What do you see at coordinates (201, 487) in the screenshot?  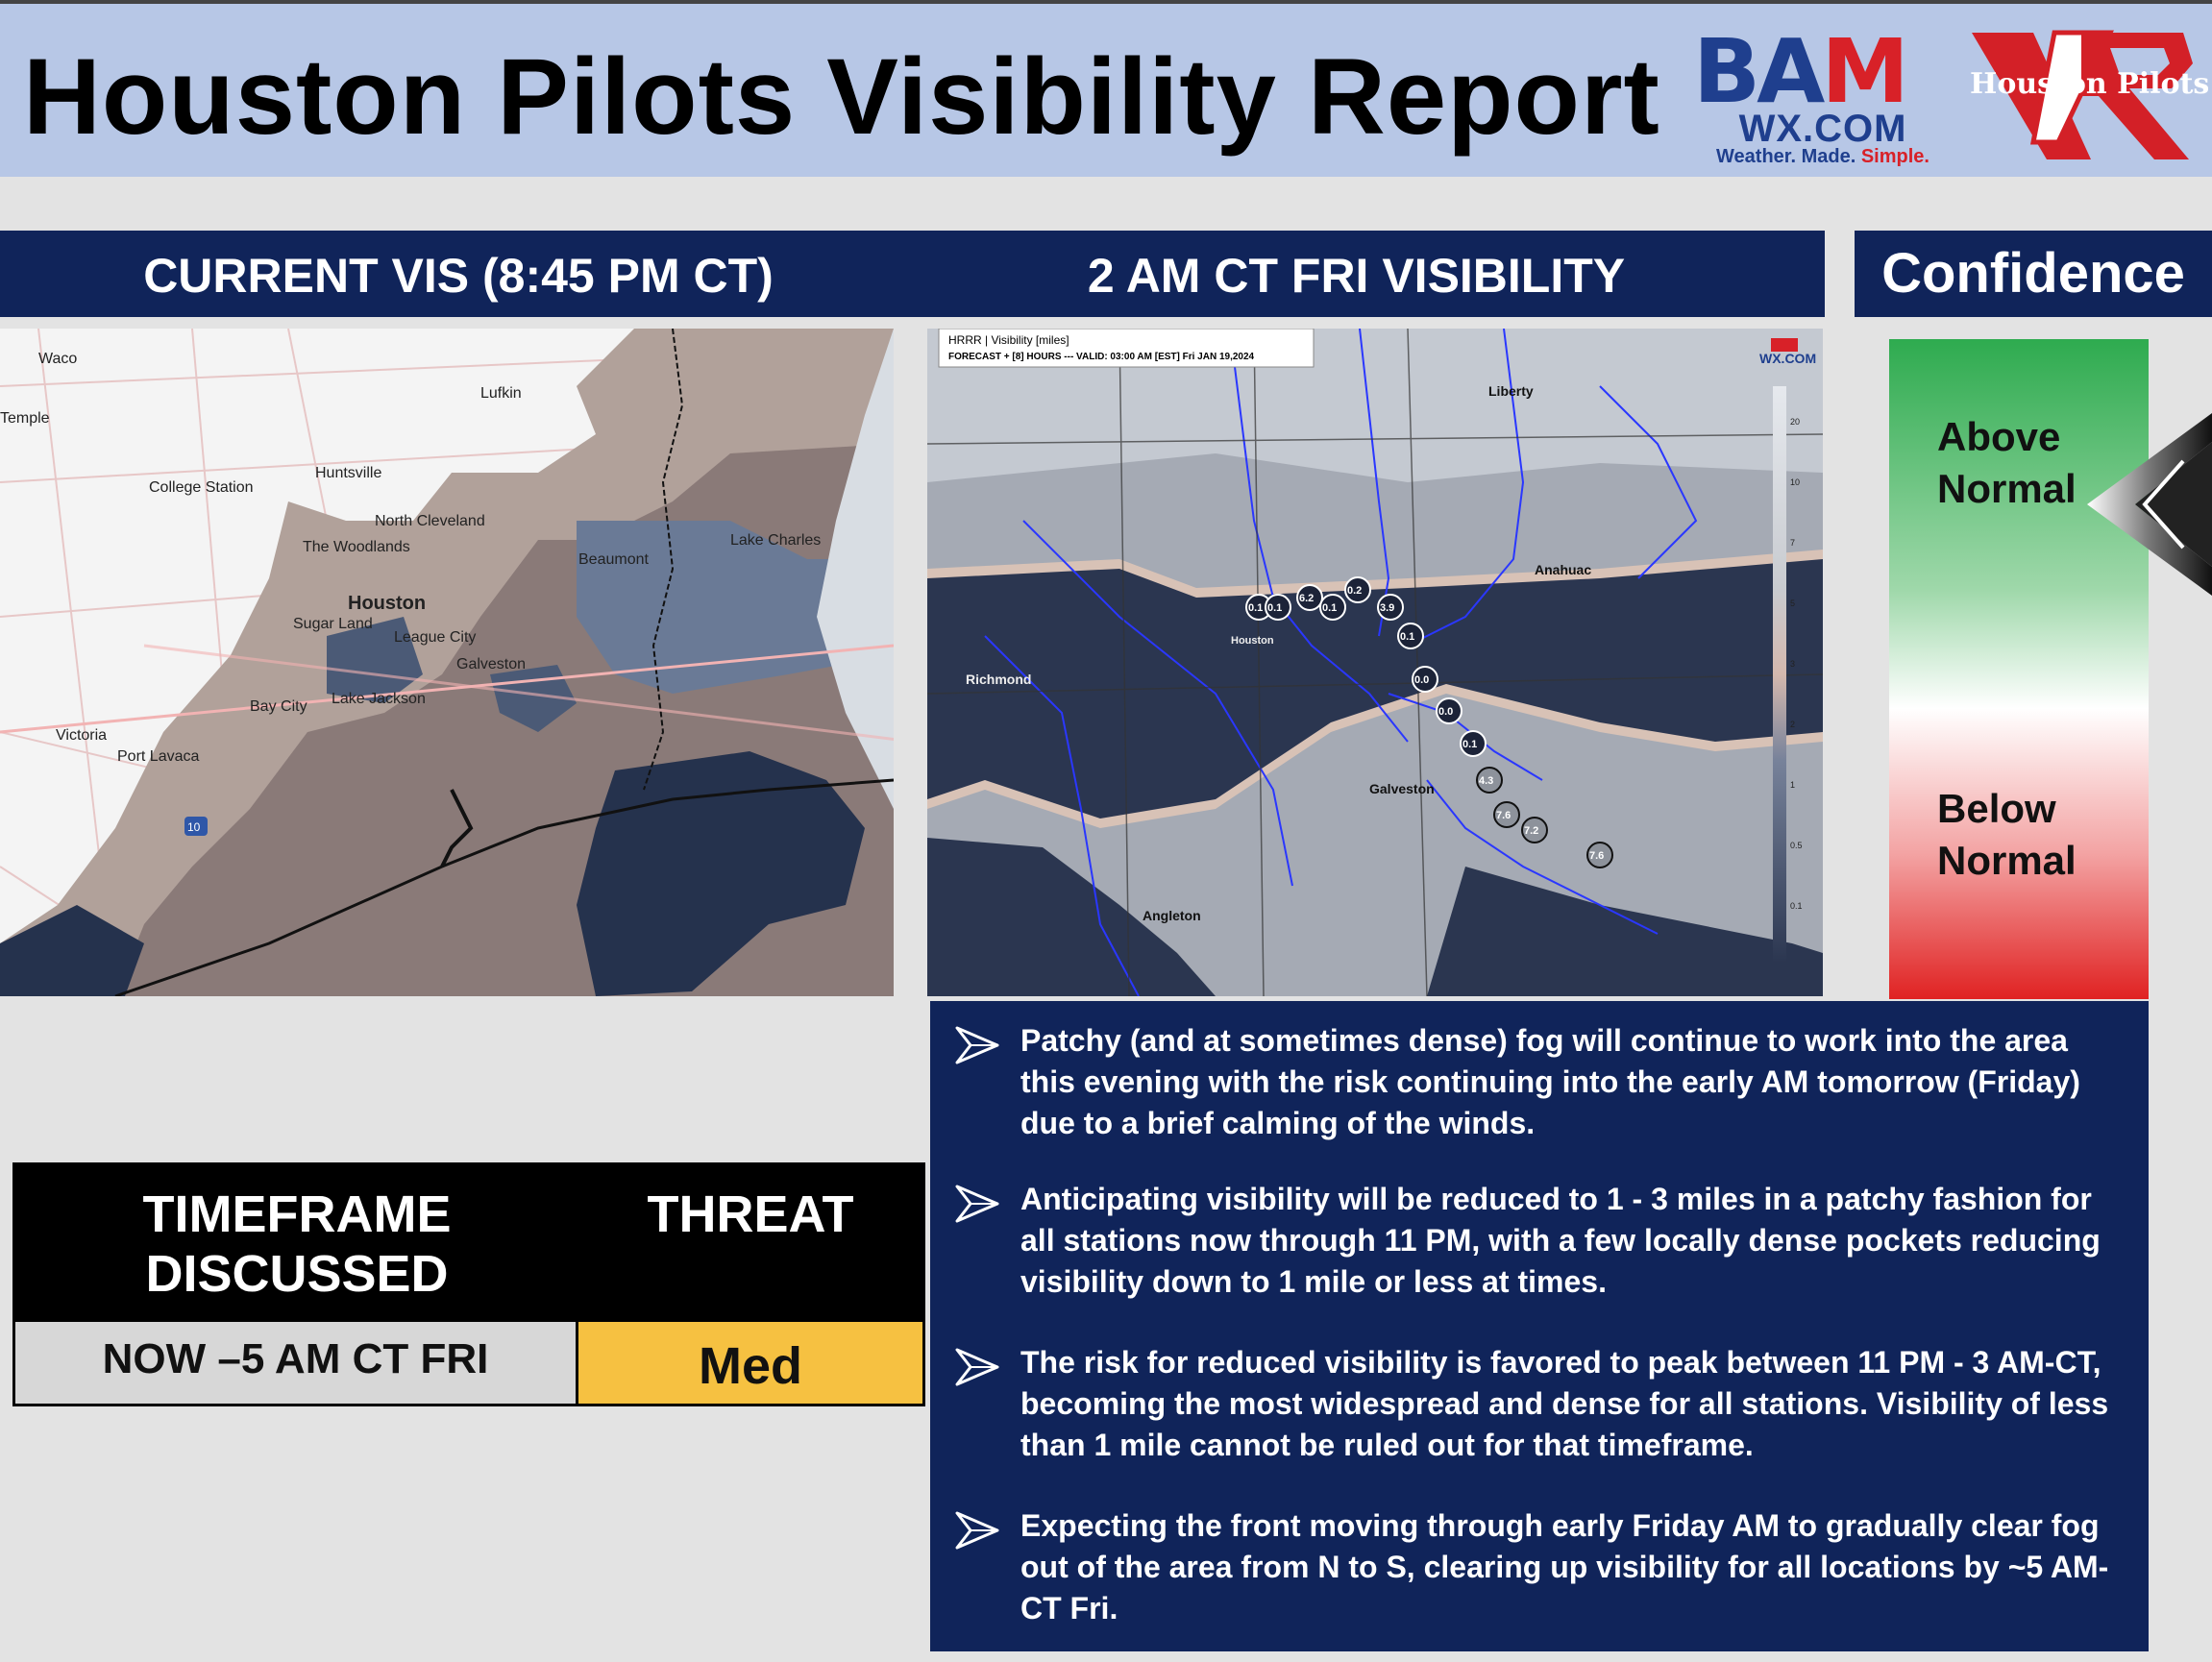 I see `map-label-college-station: College Station` at bounding box center [201, 487].